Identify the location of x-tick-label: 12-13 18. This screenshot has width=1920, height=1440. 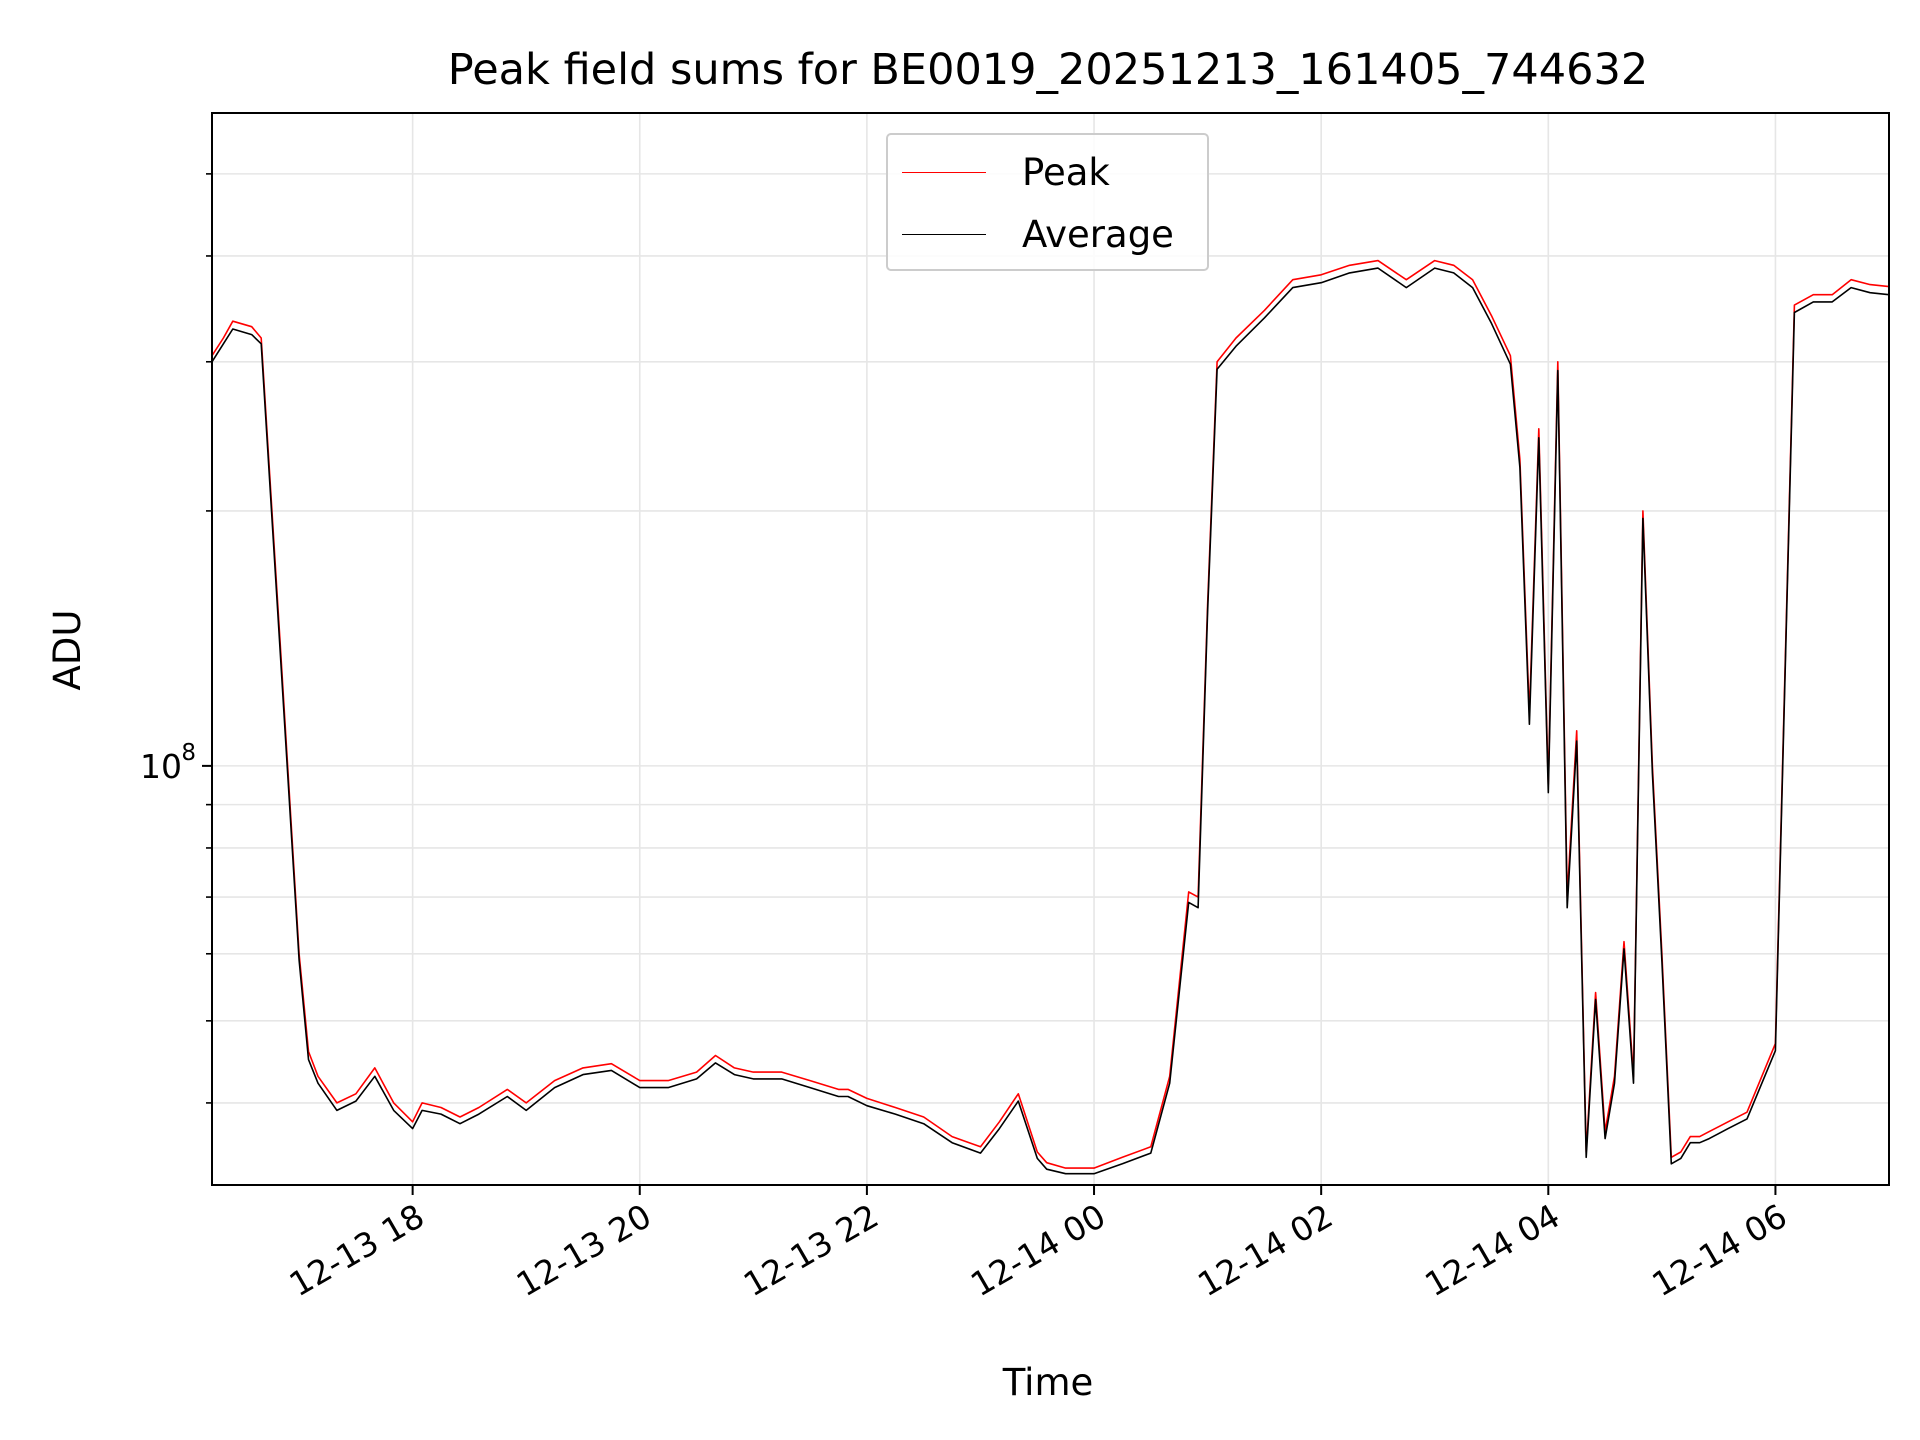
(357, 1250).